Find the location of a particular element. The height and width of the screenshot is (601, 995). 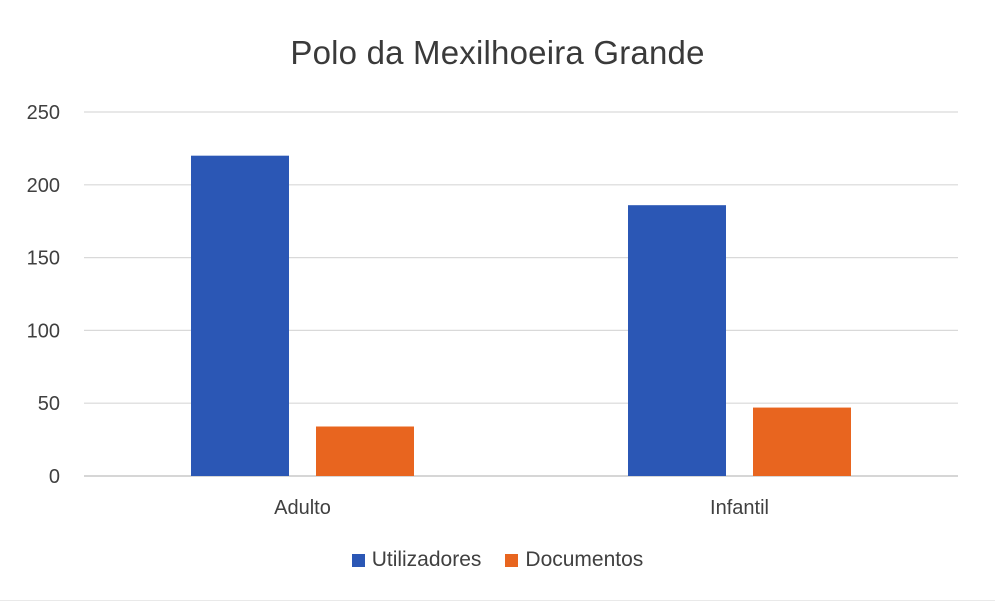

y-tick-labels: 0 50 100 150 200 250 is located at coordinates (43, 295).